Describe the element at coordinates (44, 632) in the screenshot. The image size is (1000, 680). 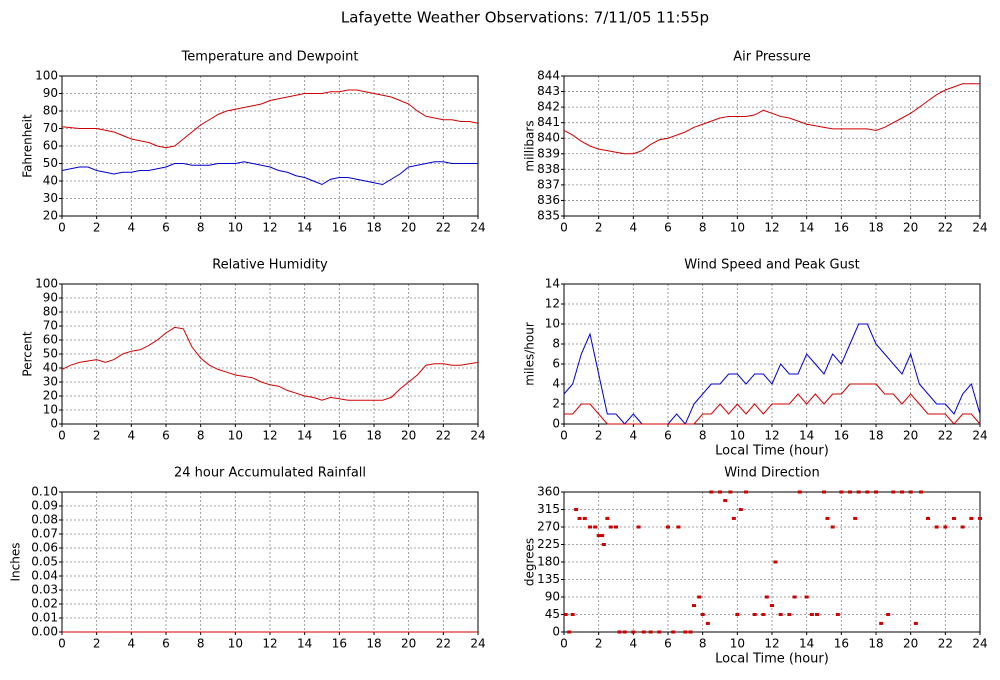
I see `y-tick-label: 0.00` at that location.